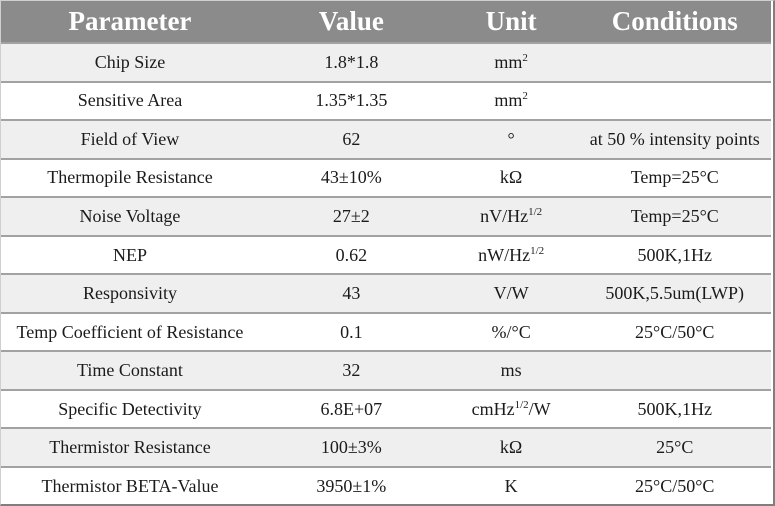 The width and height of the screenshot is (775, 506). I want to click on table-header: Parameter Value Unit Conditions, so click(386, 22).